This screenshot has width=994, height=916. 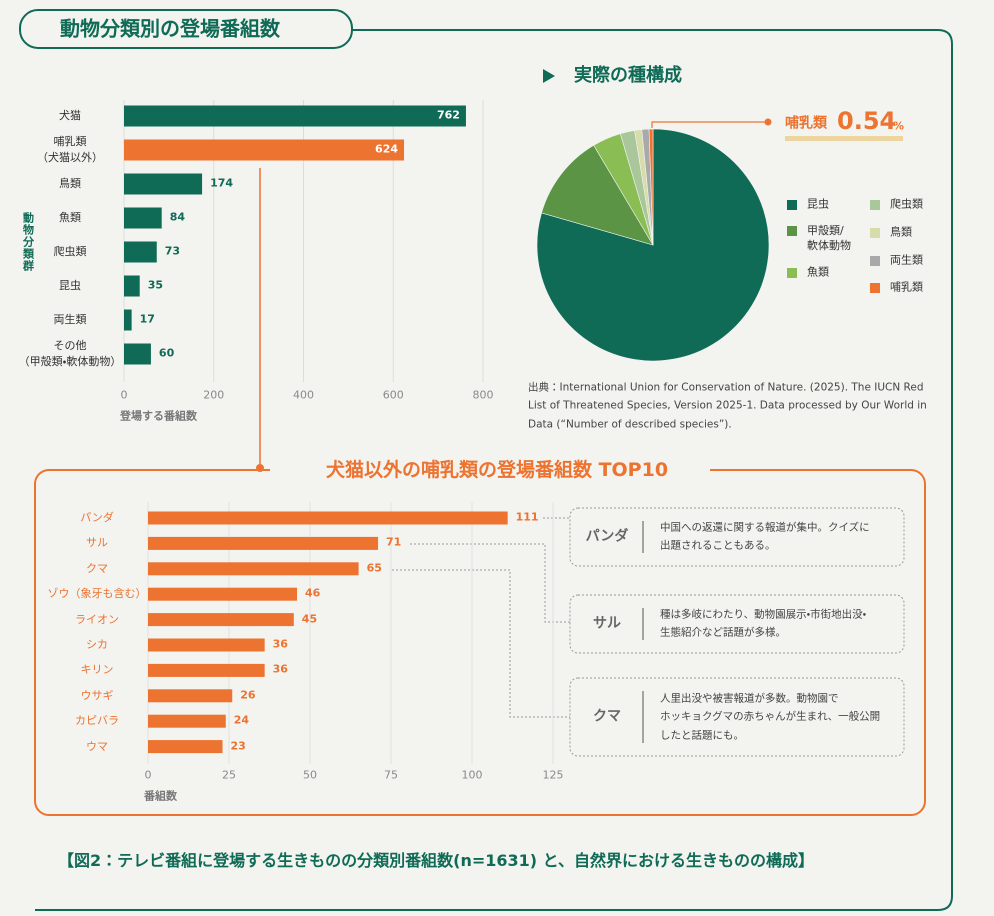 What do you see at coordinates (483, 395) in the screenshot?
I see `x-tick-label: 800` at bounding box center [483, 395].